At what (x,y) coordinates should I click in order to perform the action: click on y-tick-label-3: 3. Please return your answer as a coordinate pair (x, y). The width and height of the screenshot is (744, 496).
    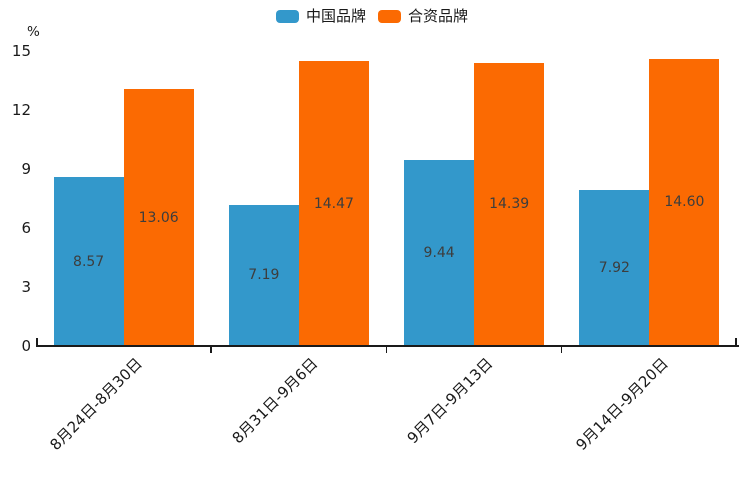
    Looking at the image, I should click on (26, 287).